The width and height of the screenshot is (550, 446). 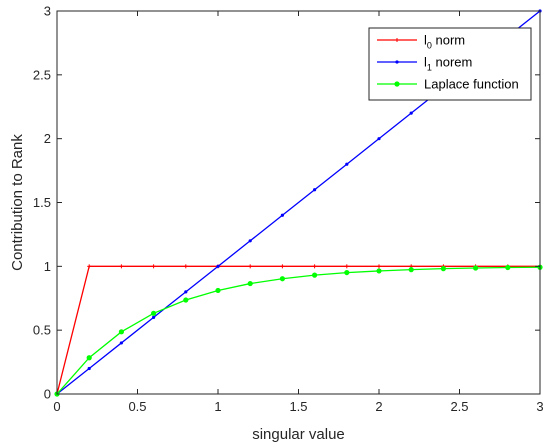 What do you see at coordinates (539, 406) in the screenshot?
I see `x-tick-label: 3` at bounding box center [539, 406].